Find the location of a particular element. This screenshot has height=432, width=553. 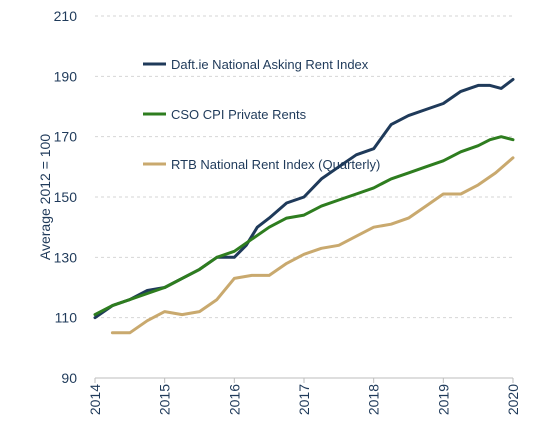

x-tick-label: 2015 is located at coordinates (165, 399).